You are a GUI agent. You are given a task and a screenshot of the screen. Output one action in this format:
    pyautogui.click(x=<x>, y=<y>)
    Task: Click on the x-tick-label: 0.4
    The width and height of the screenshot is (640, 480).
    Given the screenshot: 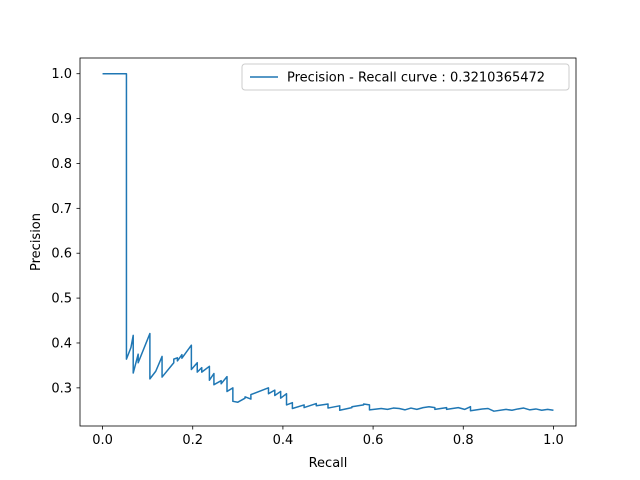 What is the action you would take?
    pyautogui.click(x=283, y=440)
    